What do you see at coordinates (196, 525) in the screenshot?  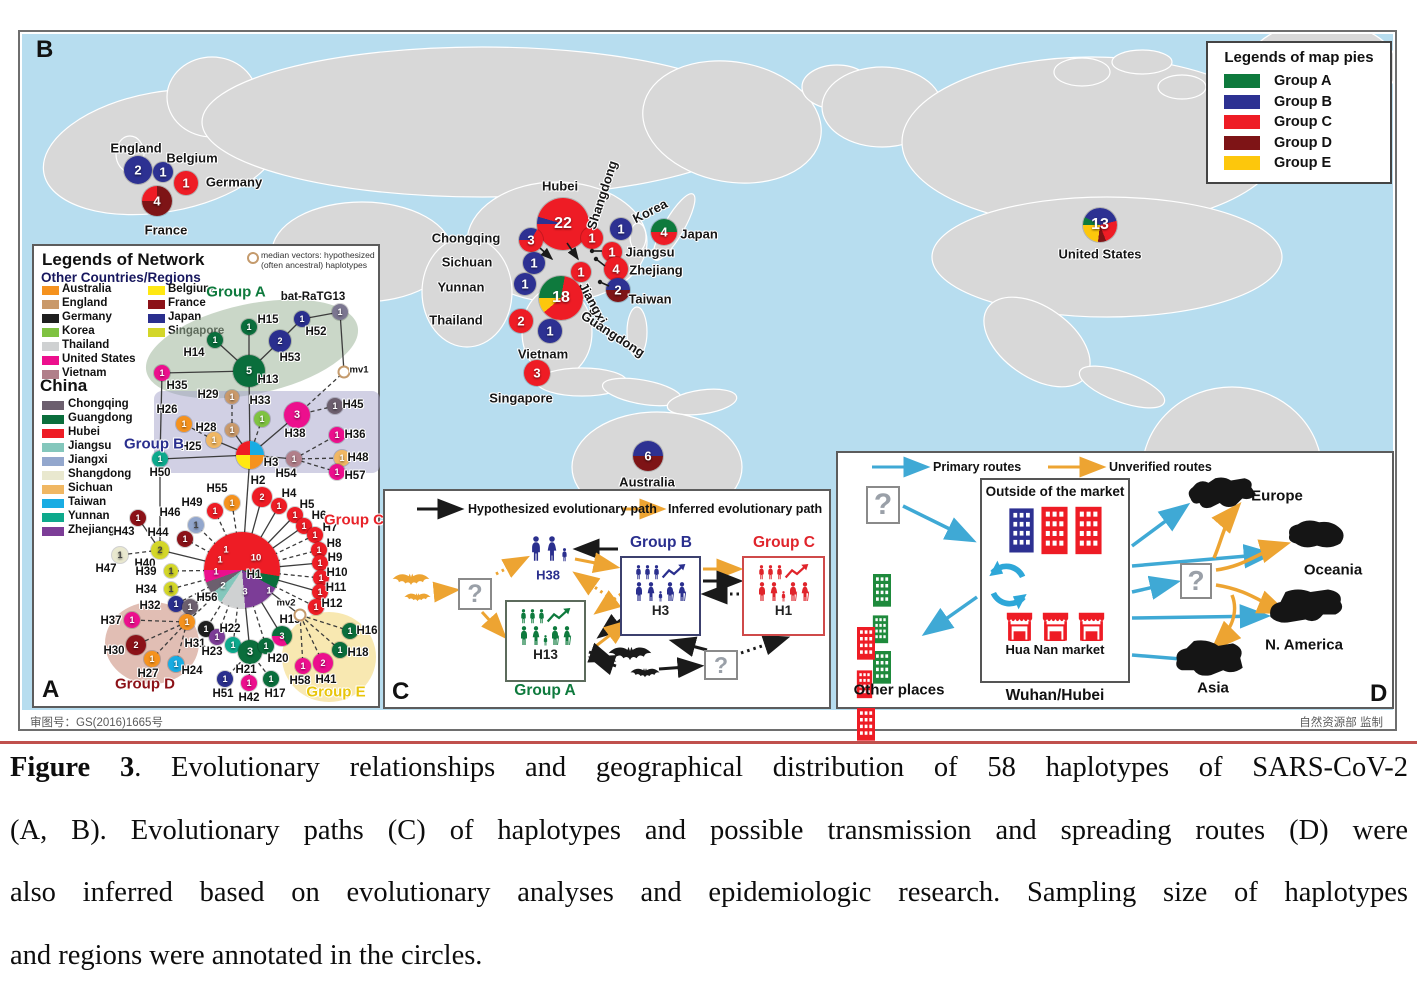 I see `network-node-H46` at bounding box center [196, 525].